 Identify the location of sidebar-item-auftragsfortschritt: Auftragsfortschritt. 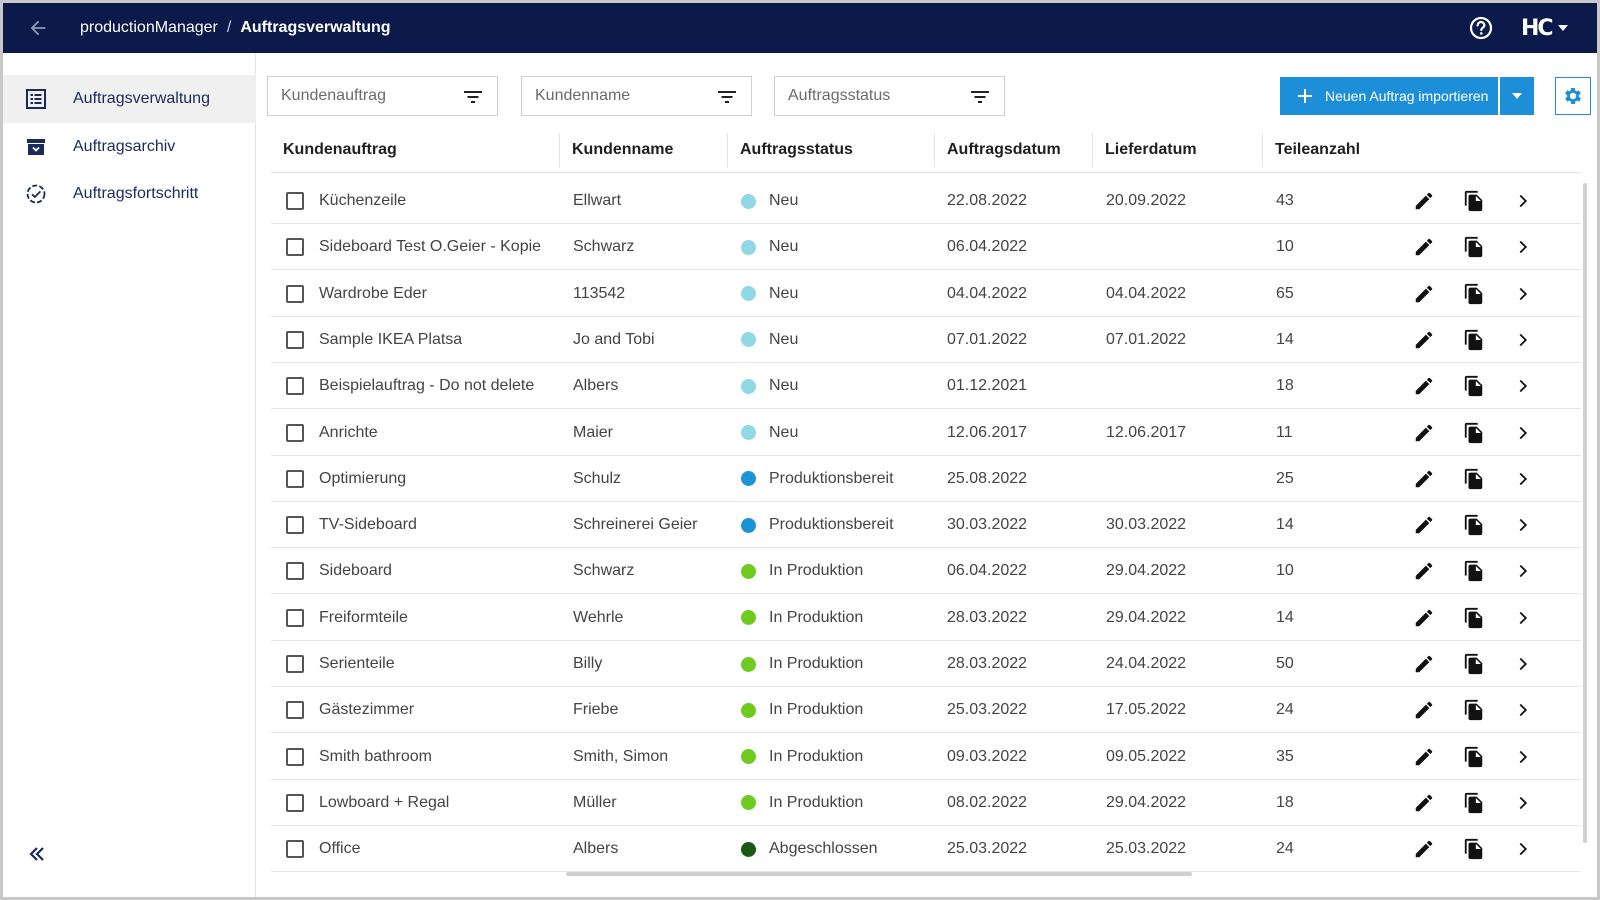
(129, 194).